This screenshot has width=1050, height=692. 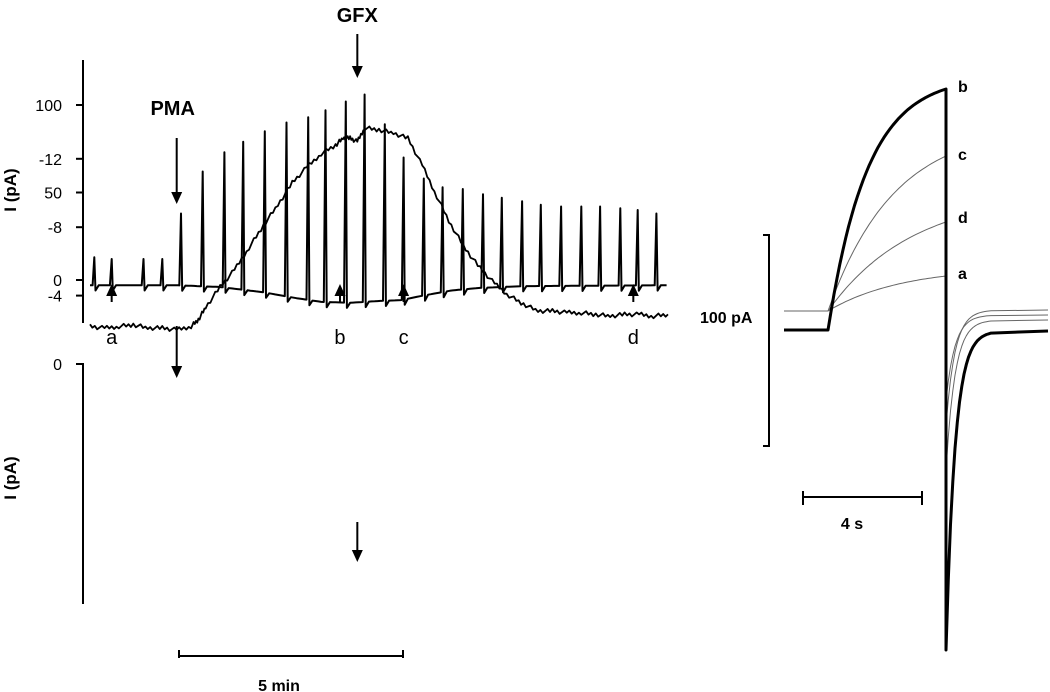 What do you see at coordinates (57, 365) in the screenshot?
I see `bottom-y-tick-label-0: 0` at bounding box center [57, 365].